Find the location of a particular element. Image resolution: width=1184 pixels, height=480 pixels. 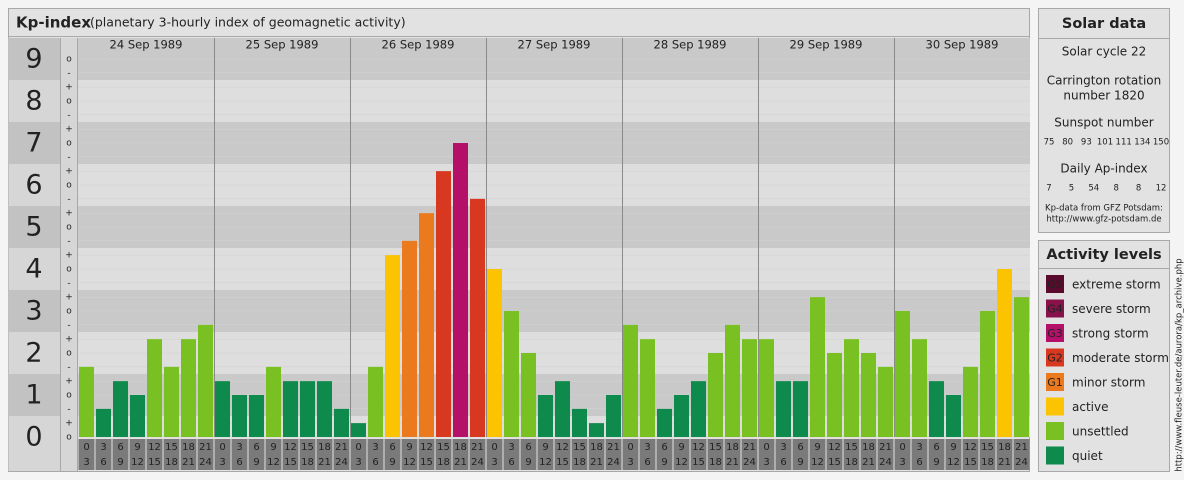

legend-code: G5 is located at coordinates (1055, 284).